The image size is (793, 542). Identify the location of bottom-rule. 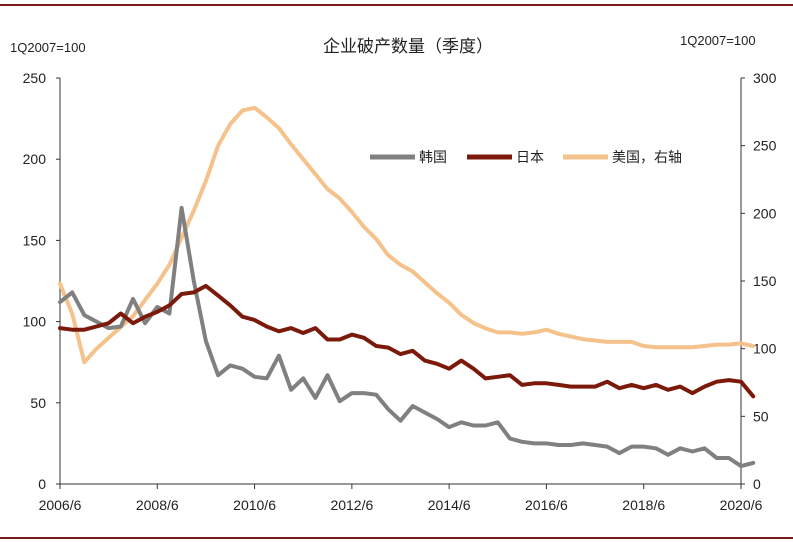
(396, 538).